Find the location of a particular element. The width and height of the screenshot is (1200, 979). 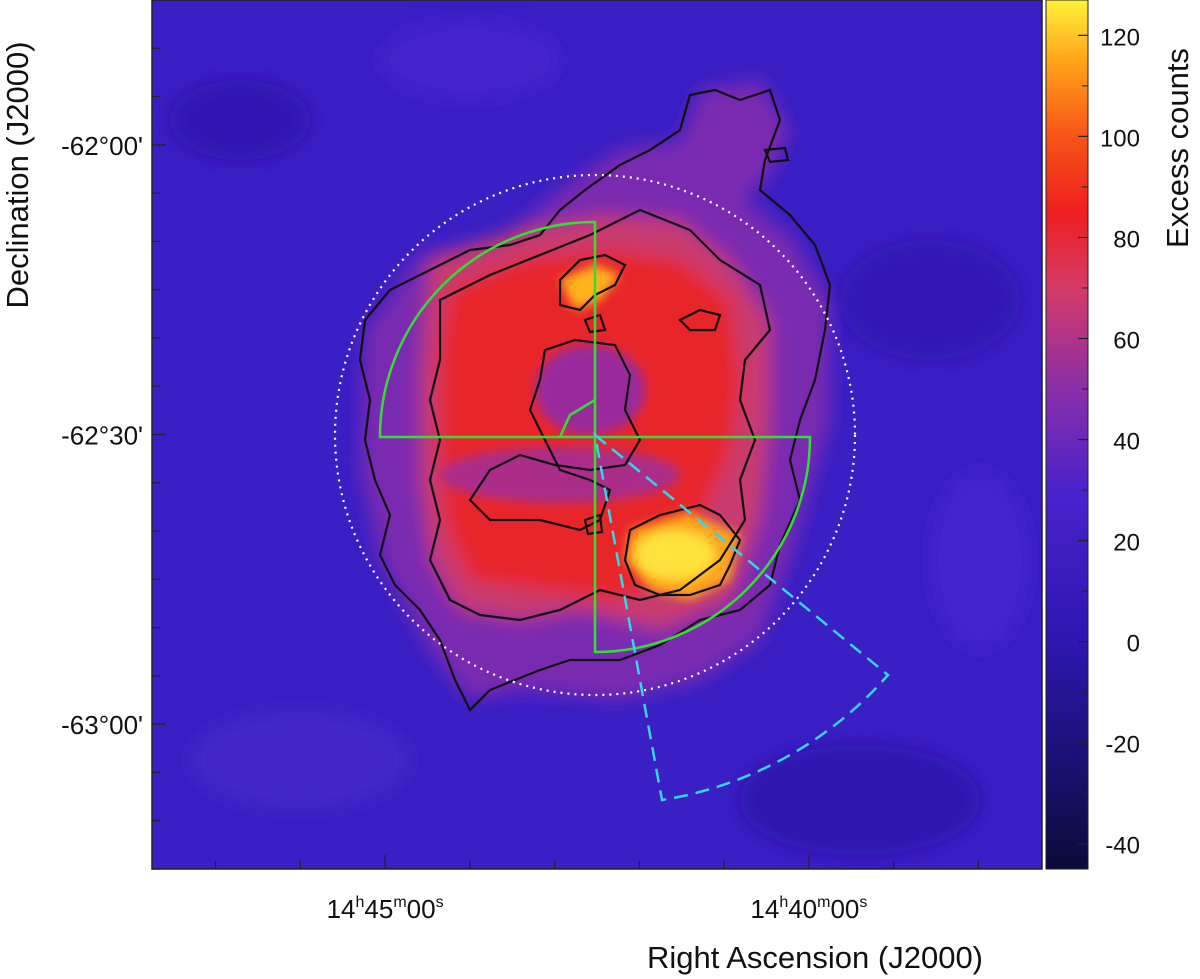

hotspots is located at coordinates (650, 432).